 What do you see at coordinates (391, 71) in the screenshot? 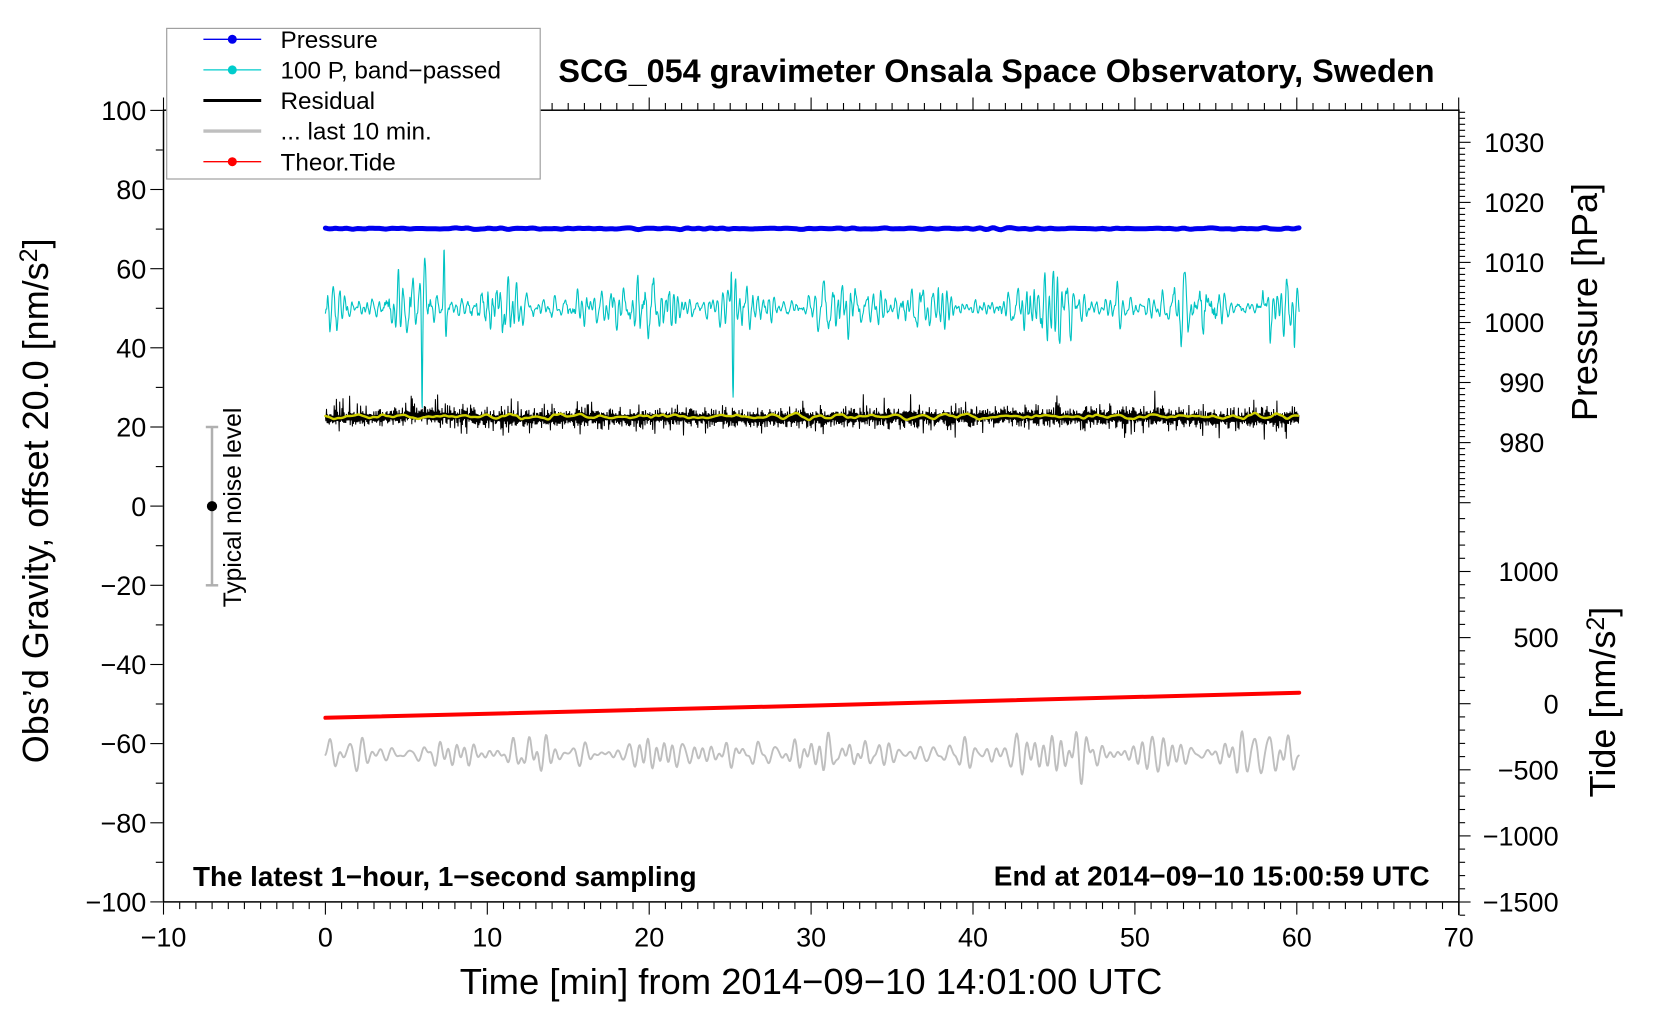
I see `svg-text: 100 P, band−passed` at bounding box center [391, 71].